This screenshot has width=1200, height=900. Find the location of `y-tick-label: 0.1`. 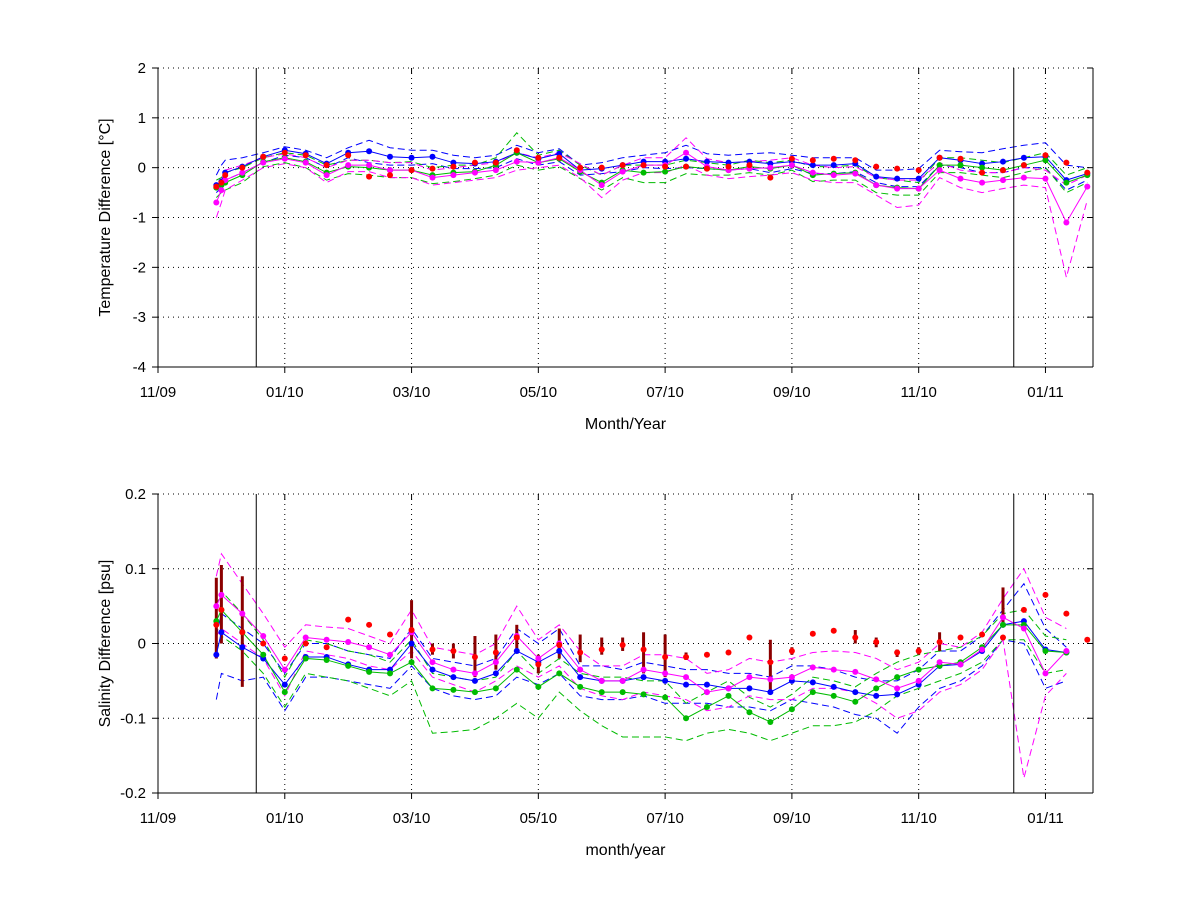

y-tick-label: 0.1 is located at coordinates (135, 569).